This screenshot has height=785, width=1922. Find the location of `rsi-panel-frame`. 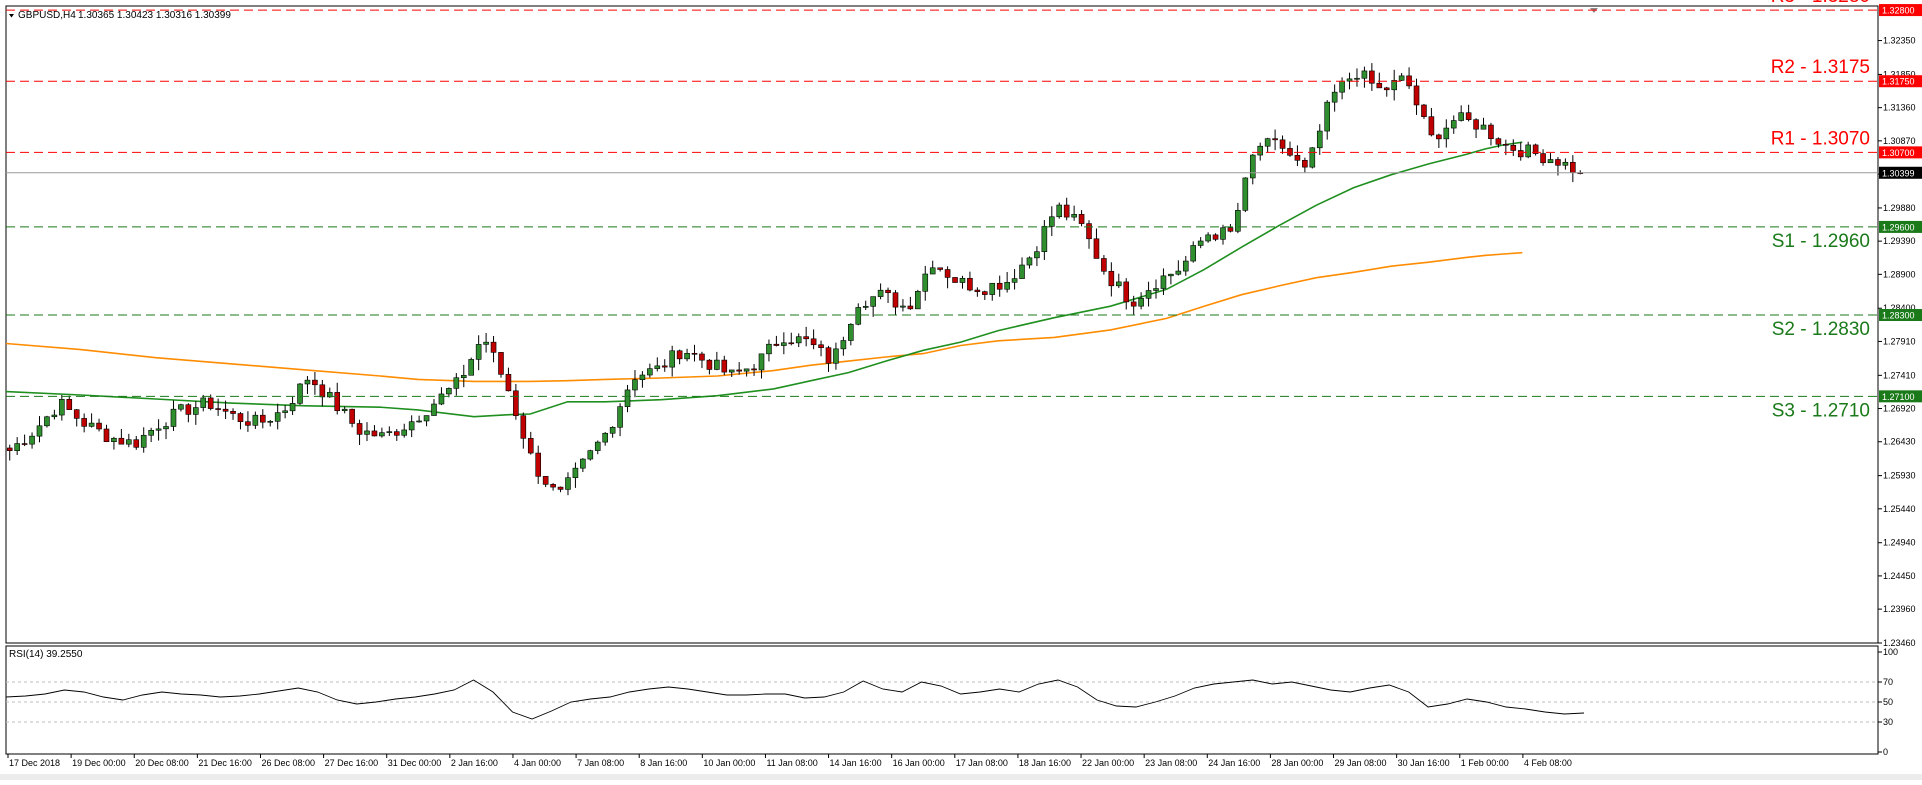

rsi-panel-frame is located at coordinates (942, 700).